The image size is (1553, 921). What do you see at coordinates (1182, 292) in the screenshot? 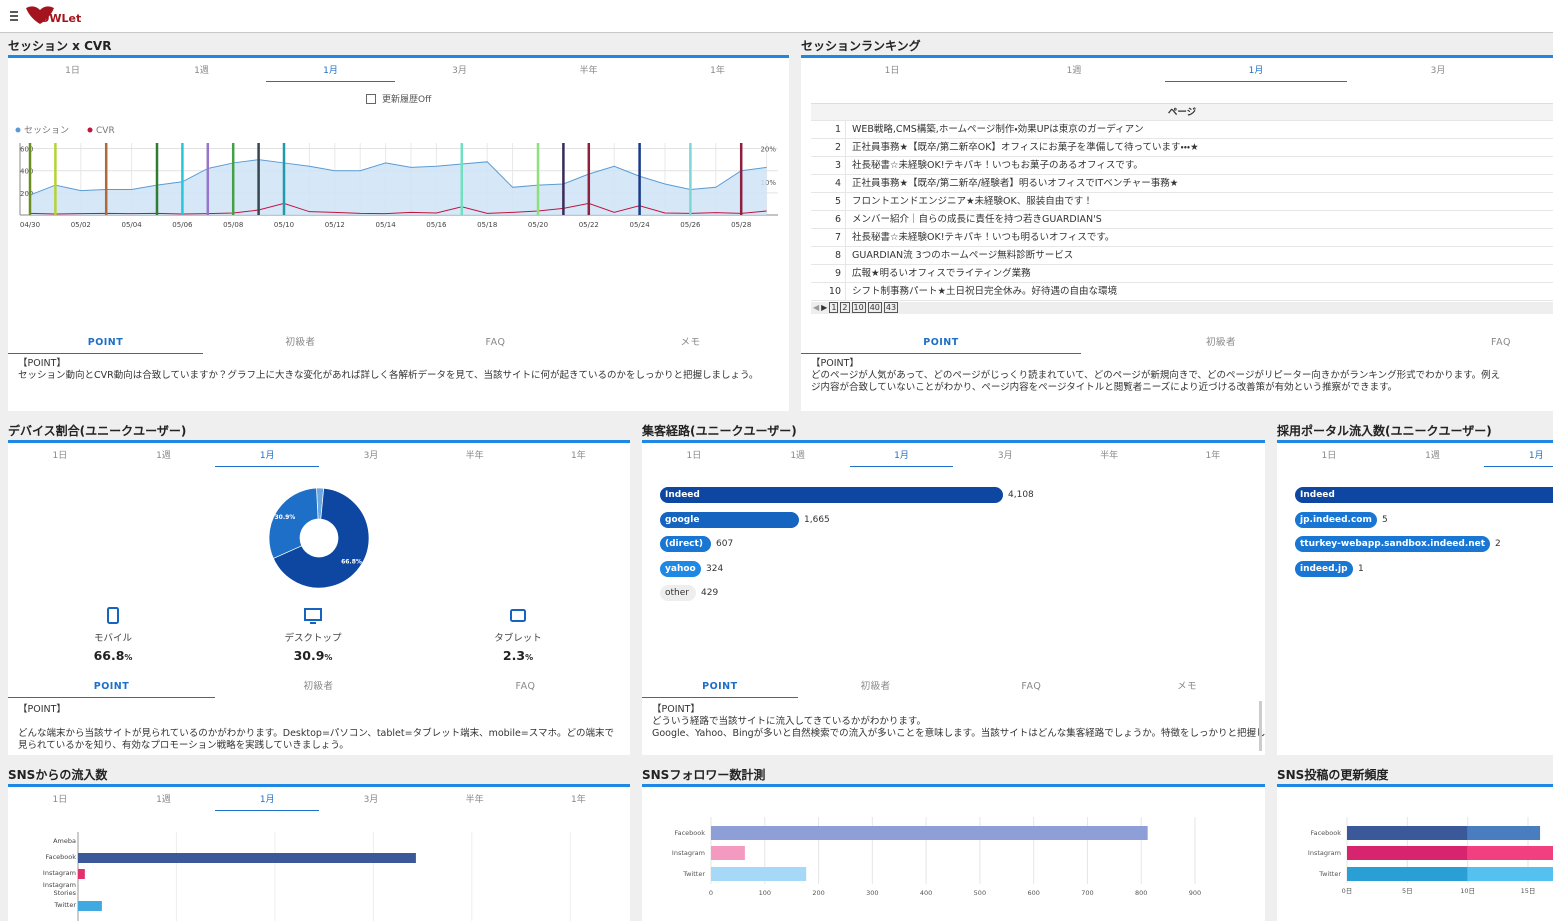
I see `table-row: 10 シフト制事務パート★土日祝日完全休み。好待遇の自由な環境` at bounding box center [1182, 292].